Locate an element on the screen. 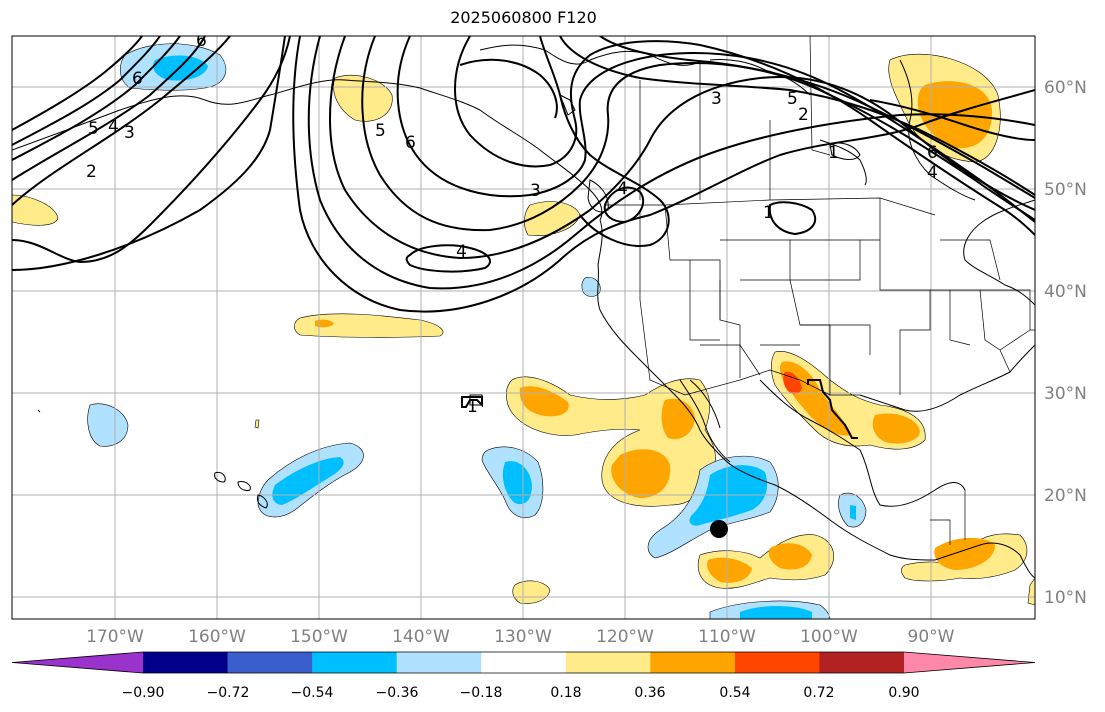 This screenshot has height=712, width=1105. lat-label: 20°N is located at coordinates (1065, 496).